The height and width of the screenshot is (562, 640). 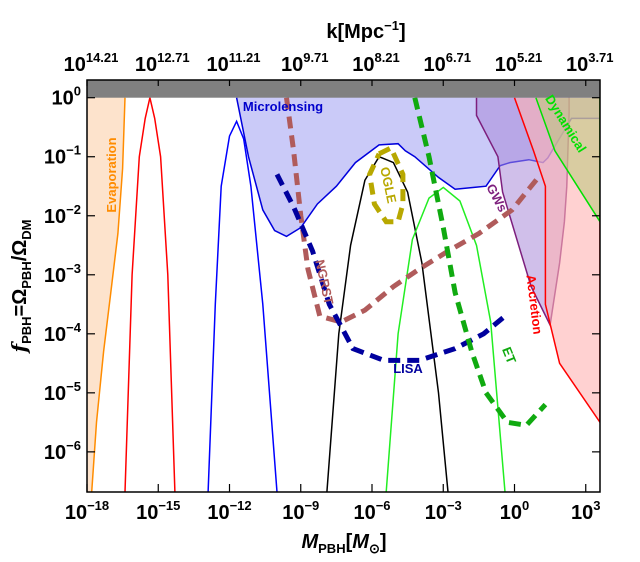 What do you see at coordinates (87, 511) in the screenshot?
I see `x-tick-label: 10⁻¹⁸` at bounding box center [87, 511].